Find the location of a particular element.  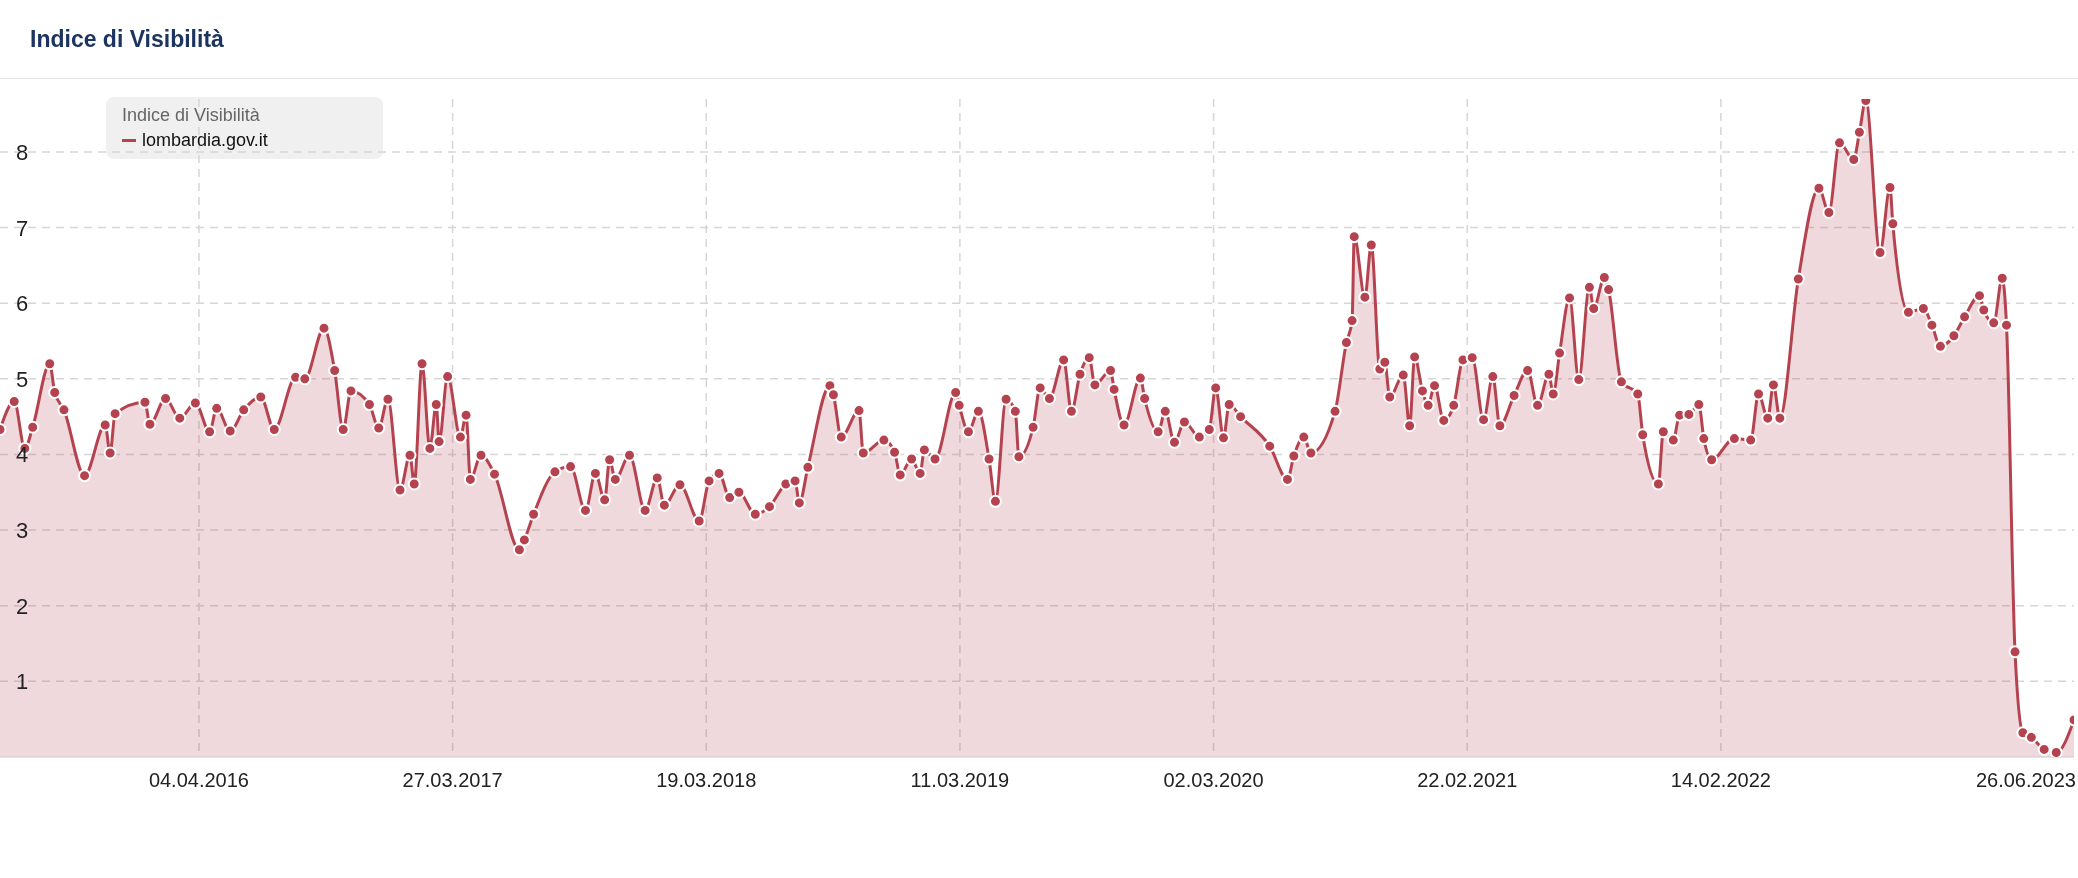

x-tick-label: 14.02.2022 is located at coordinates (1720, 780).